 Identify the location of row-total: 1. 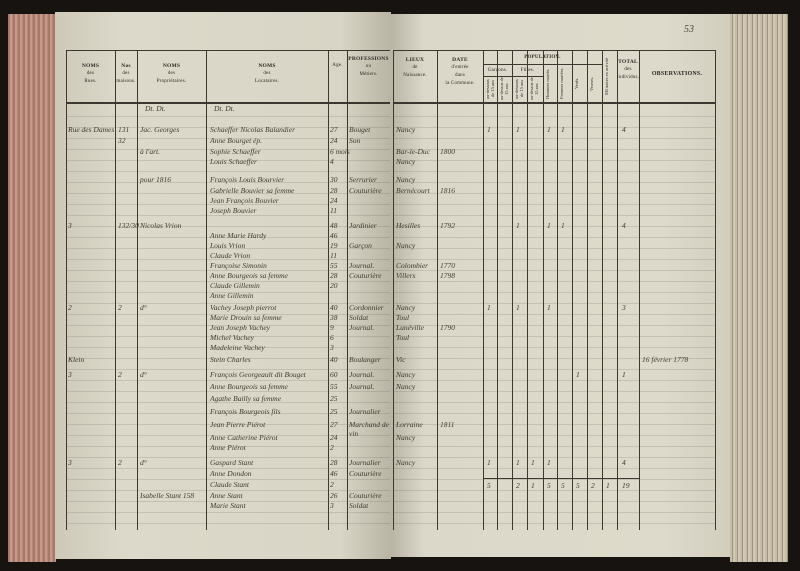
(624, 374).